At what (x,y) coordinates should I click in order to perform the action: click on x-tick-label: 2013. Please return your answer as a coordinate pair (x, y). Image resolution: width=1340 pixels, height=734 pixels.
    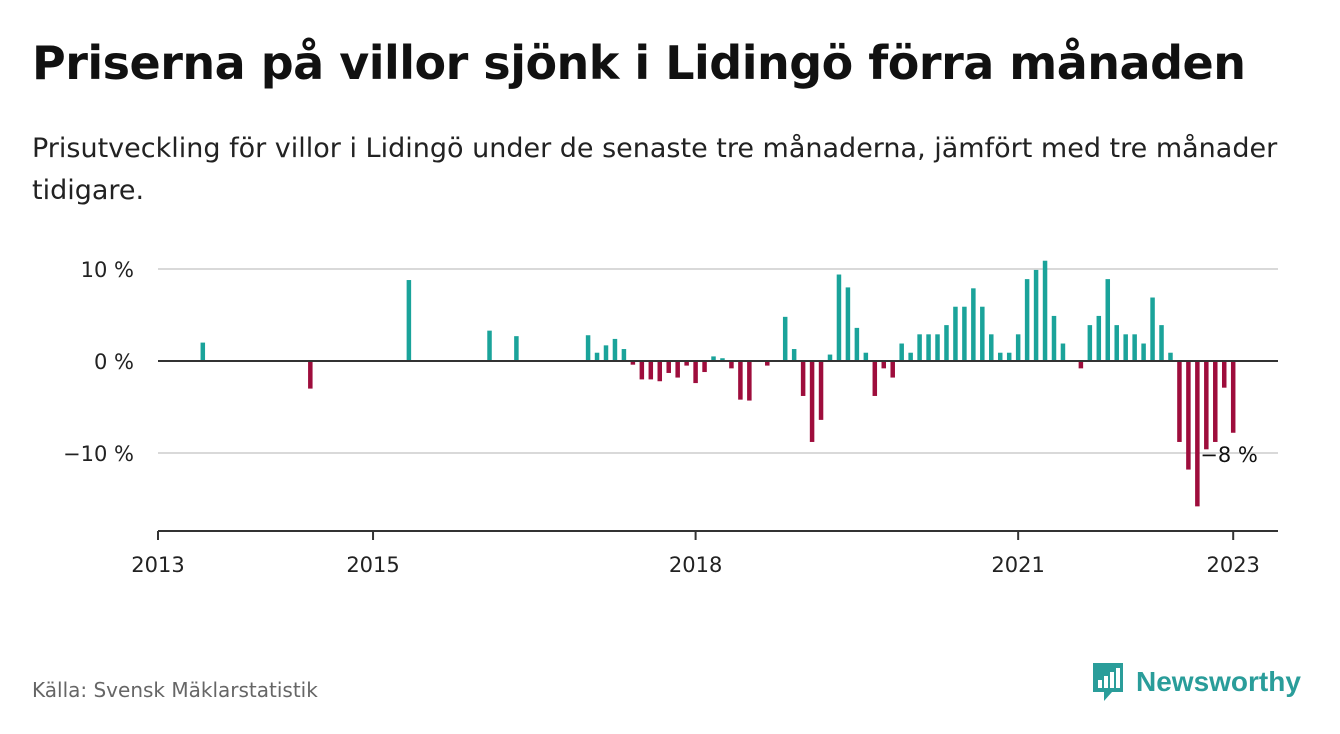
    Looking at the image, I should click on (157, 565).